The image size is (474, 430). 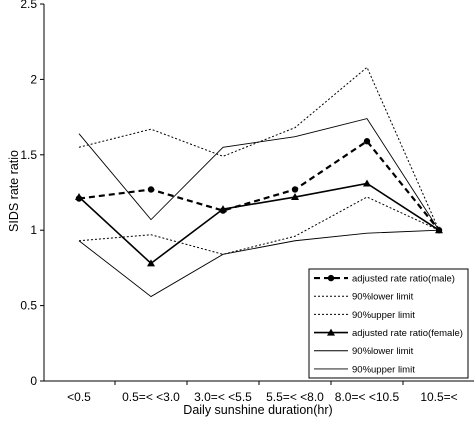 What do you see at coordinates (403, 278) in the screenshot?
I see `legend-label-0: adjusted rate ratio(male)` at bounding box center [403, 278].